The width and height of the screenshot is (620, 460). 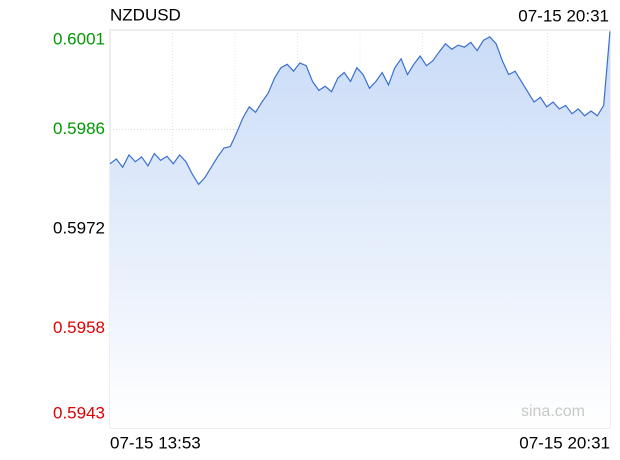 I want to click on x-tick-label: 07-15 20:31, so click(x=564, y=442).